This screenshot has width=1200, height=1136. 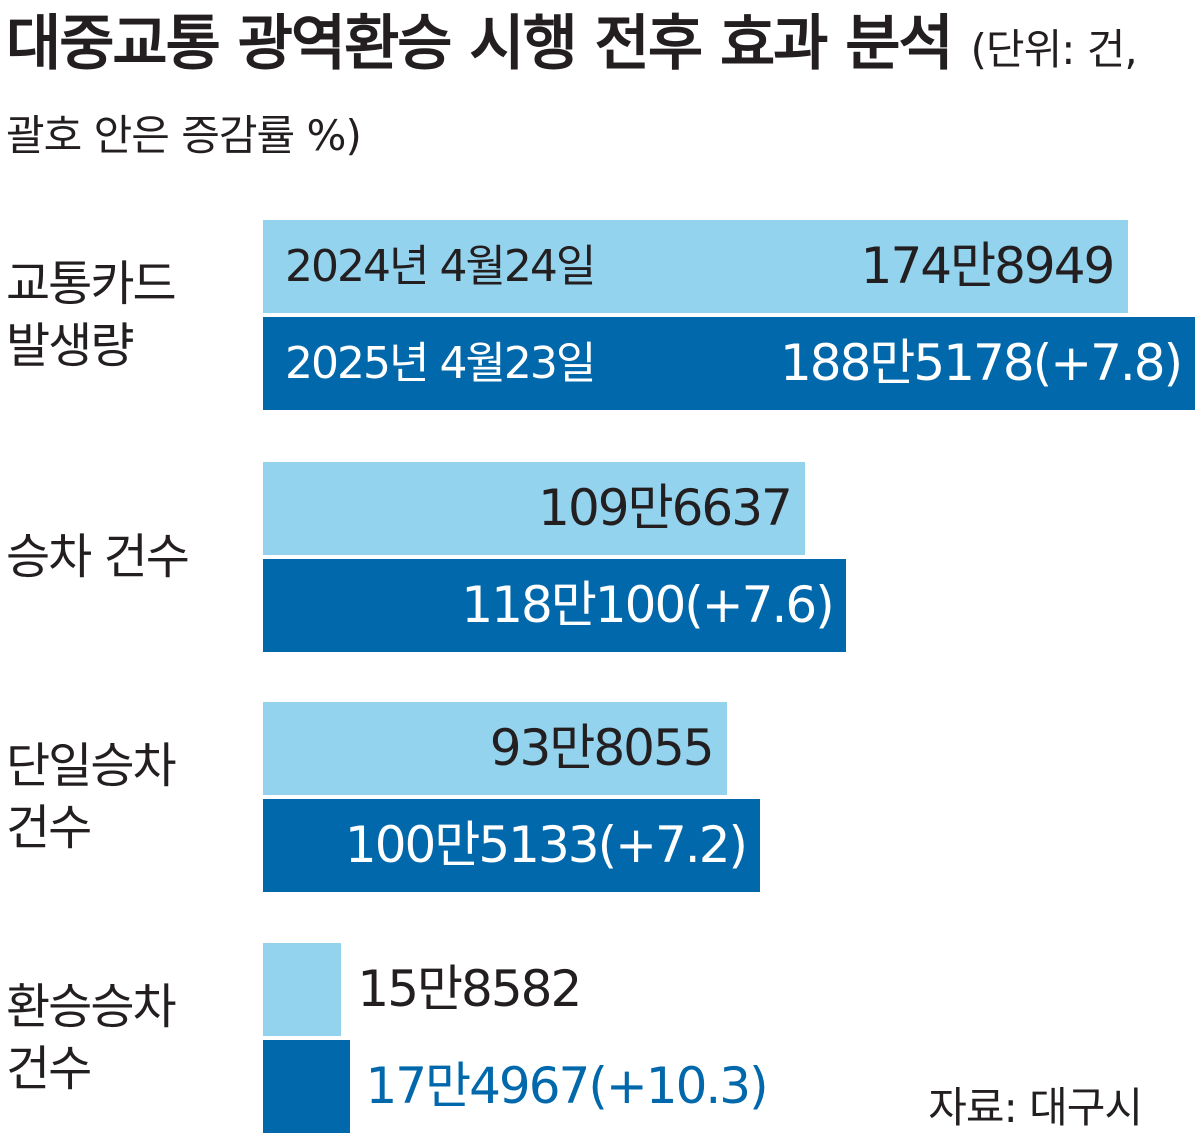 I want to click on value-label: 93만8055, so click(x=602, y=748).